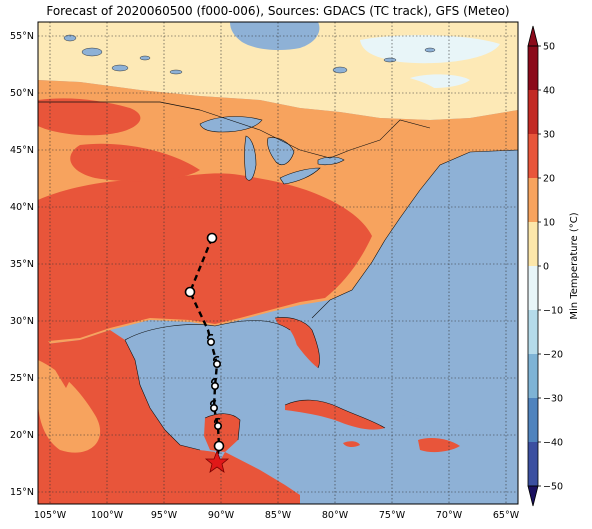 The height and width of the screenshot is (529, 592). What do you see at coordinates (50, 515) in the screenshot?
I see `lon-tick: 105°W` at bounding box center [50, 515].